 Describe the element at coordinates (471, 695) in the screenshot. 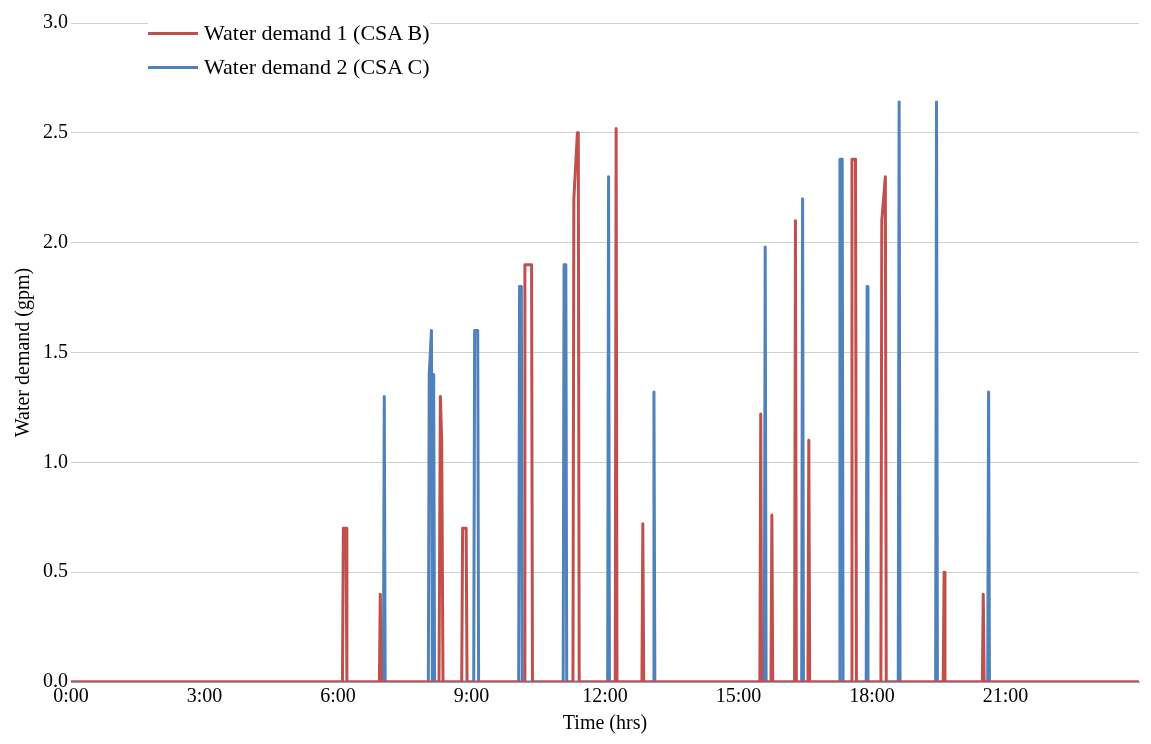

I see `x-tick-label: 9:00` at that location.